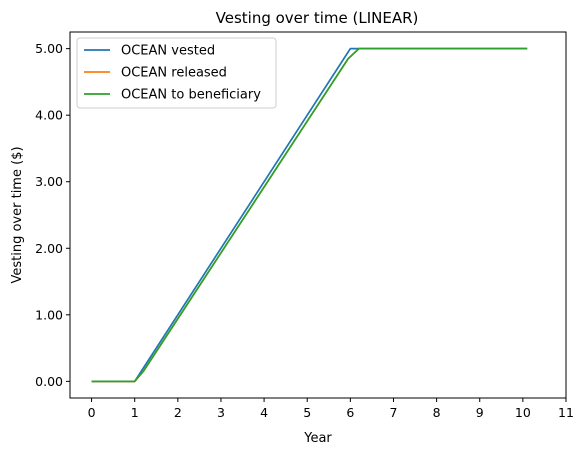  What do you see at coordinates (221, 412) in the screenshot?
I see `x-tick-label: 3` at bounding box center [221, 412].